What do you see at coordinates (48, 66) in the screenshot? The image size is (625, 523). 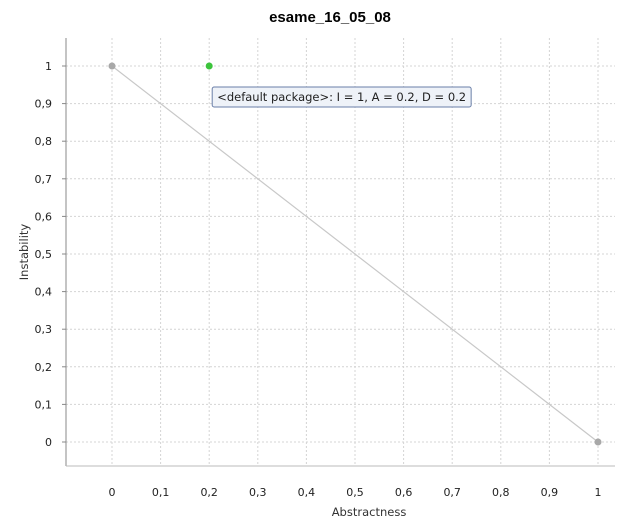 I see `y-tick-label: 1` at bounding box center [48, 66].